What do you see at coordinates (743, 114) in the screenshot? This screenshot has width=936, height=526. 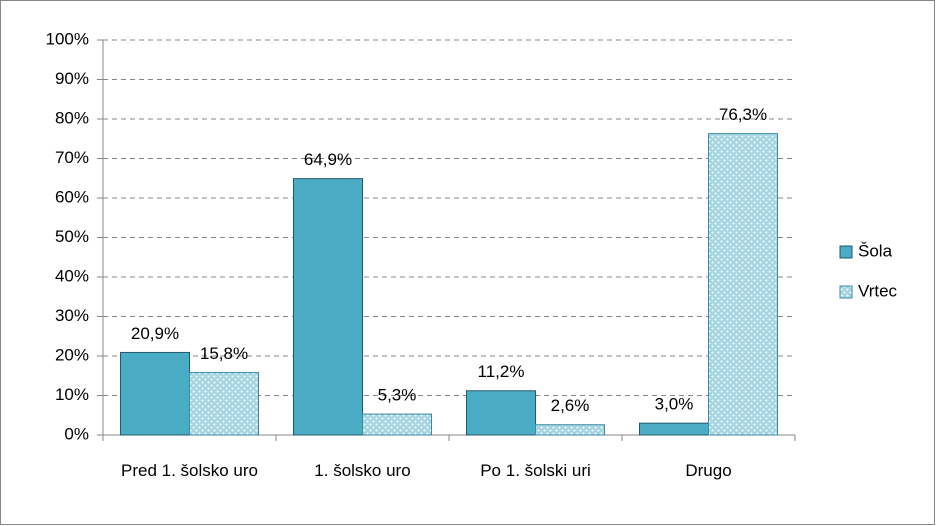 I see `data-label: 76,3%` at bounding box center [743, 114].